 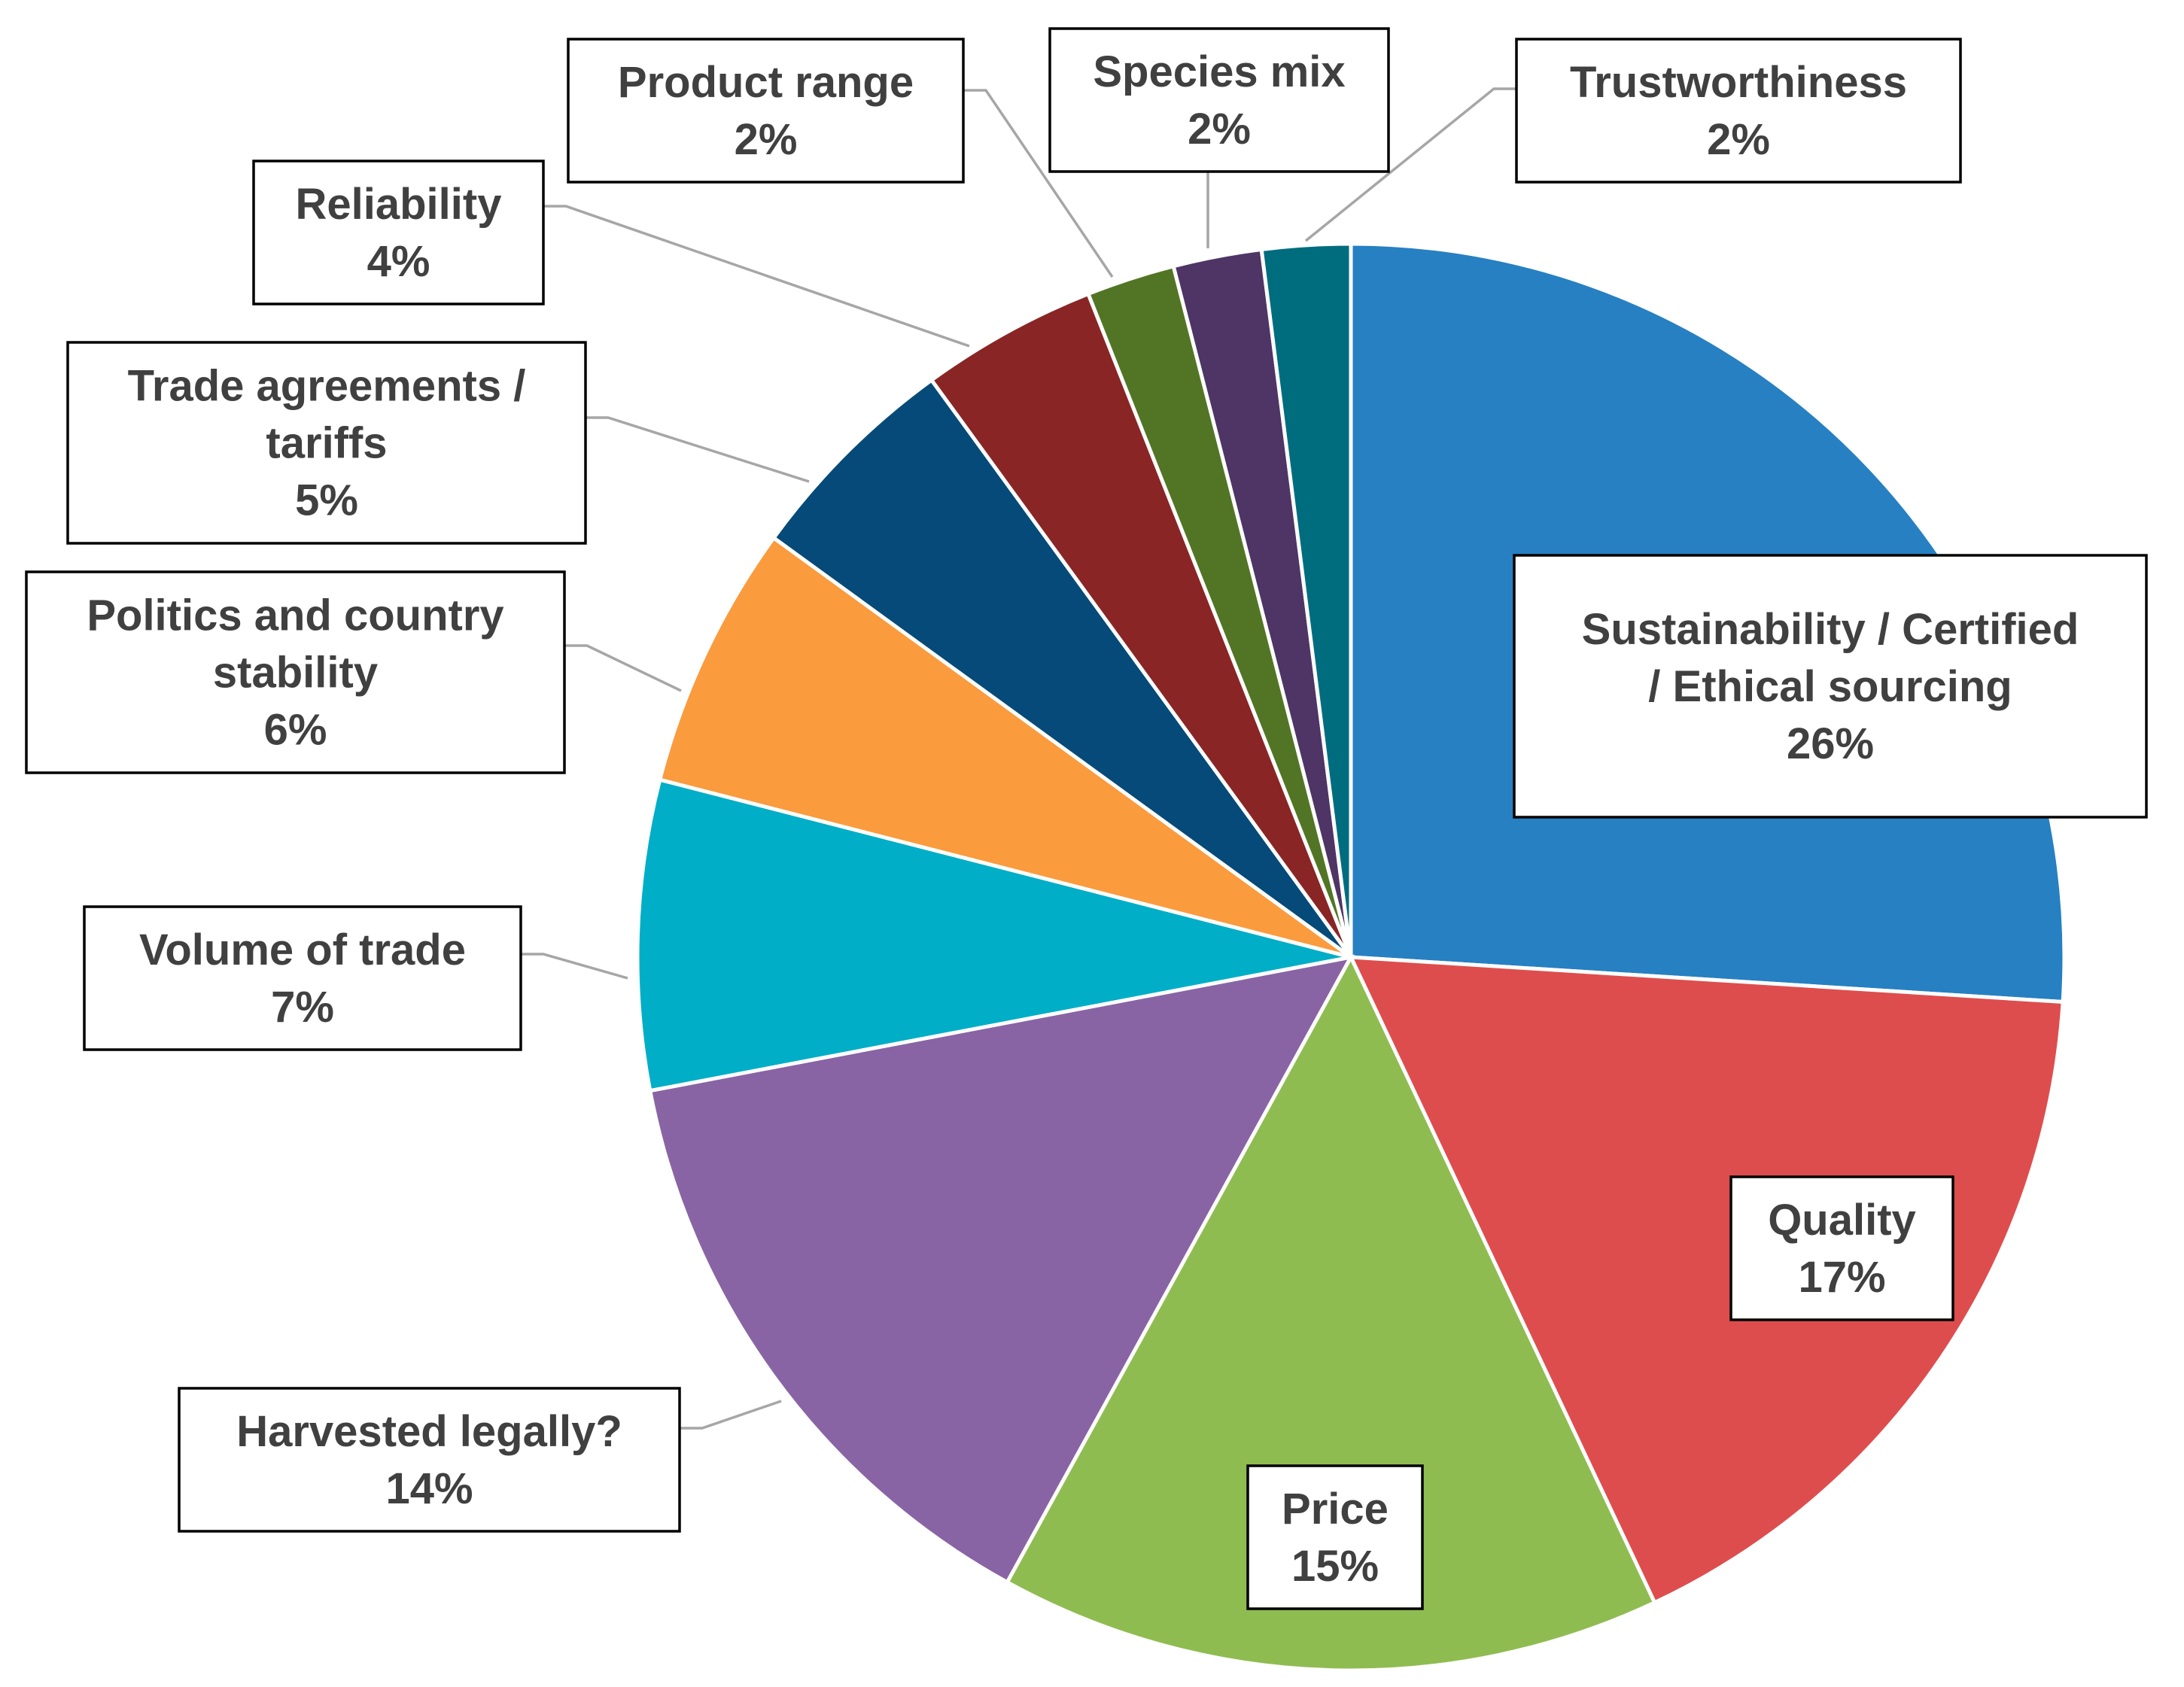 I want to click on data-label-category: tariffs, so click(x=326, y=443).